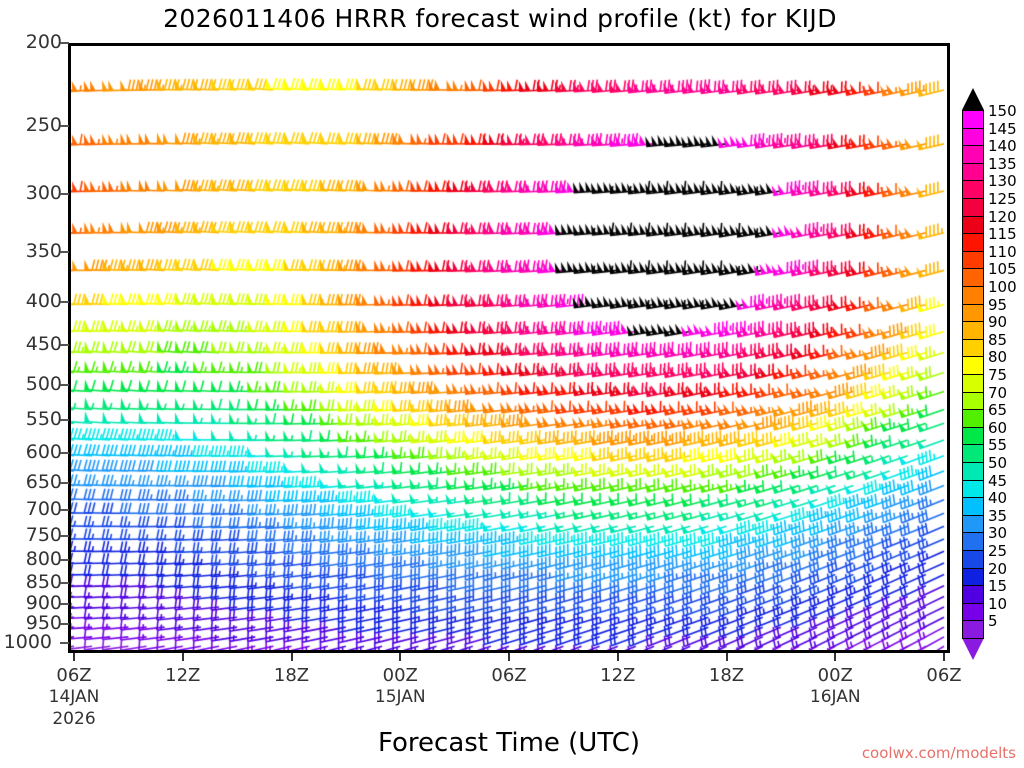 The height and width of the screenshot is (768, 1024). What do you see at coordinates (1002, 181) in the screenshot?
I see `colorbar-tick-label: 130` at bounding box center [1002, 181].